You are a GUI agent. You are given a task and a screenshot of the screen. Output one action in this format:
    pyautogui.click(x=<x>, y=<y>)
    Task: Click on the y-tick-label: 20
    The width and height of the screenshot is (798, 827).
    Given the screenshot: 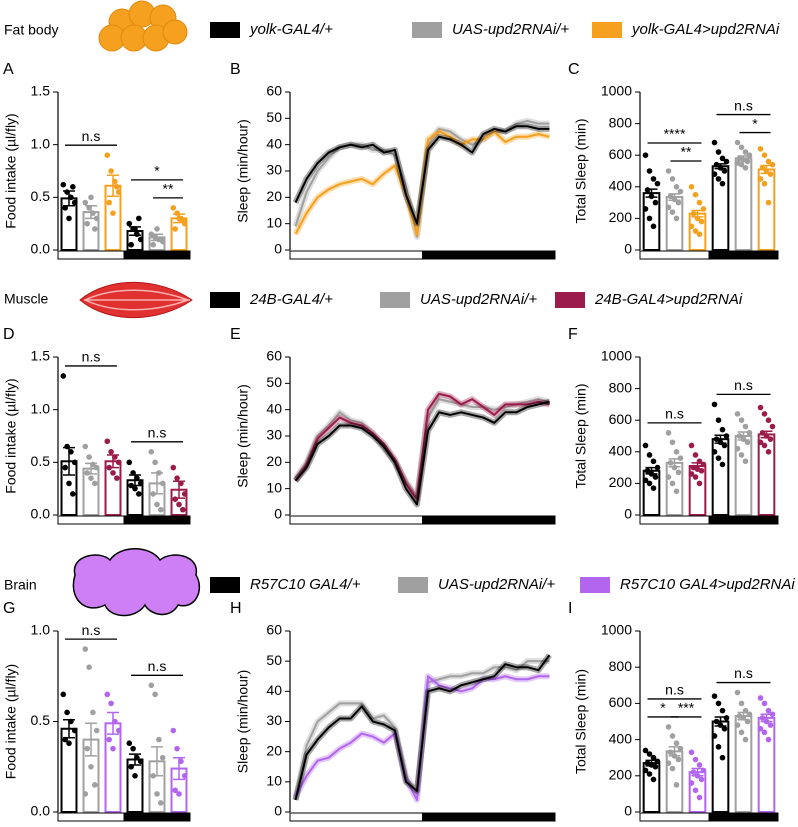 What is the action you would take?
    pyautogui.click(x=274, y=750)
    